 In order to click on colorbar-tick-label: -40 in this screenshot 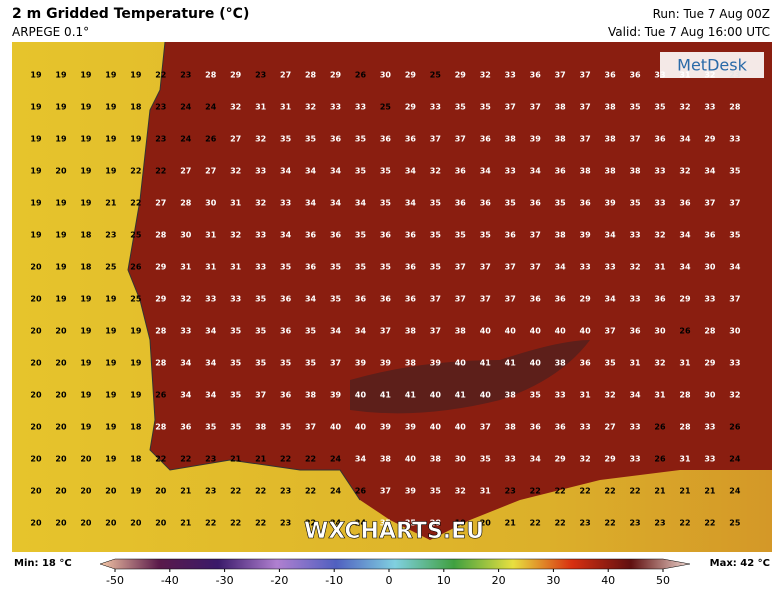, I will do `click(170, 580)`.